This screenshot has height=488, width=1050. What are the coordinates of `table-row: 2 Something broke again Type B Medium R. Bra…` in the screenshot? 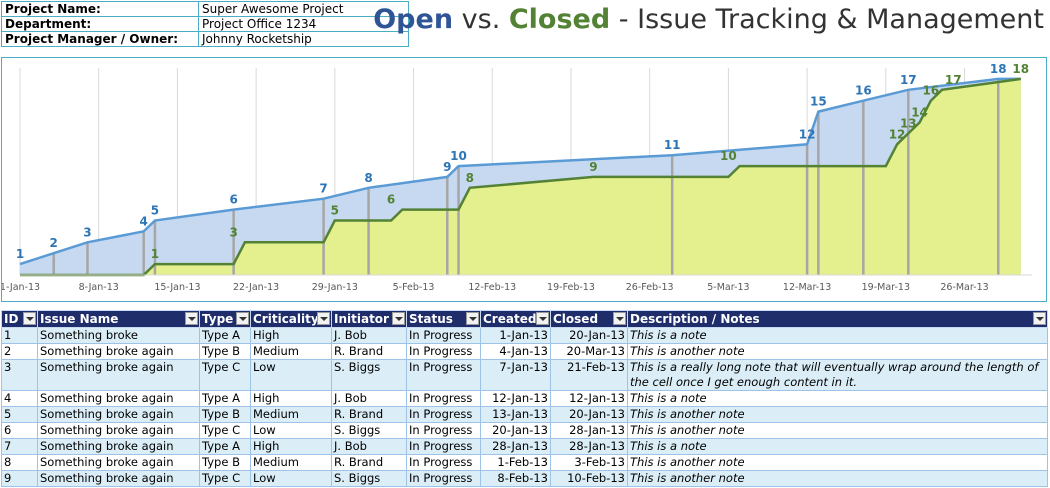 It's located at (524, 351).